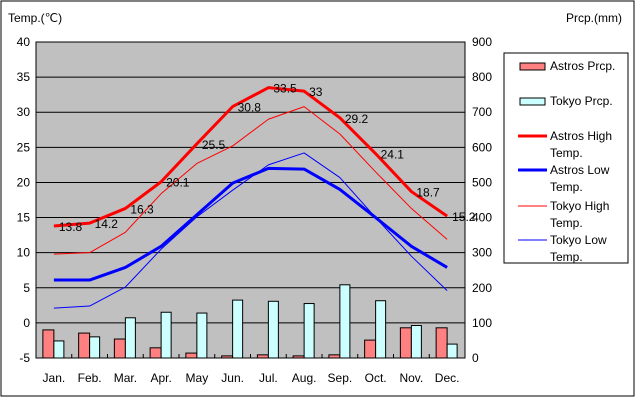  What do you see at coordinates (125, 378) in the screenshot?
I see `x-tick-label: Mar.` at bounding box center [125, 378].